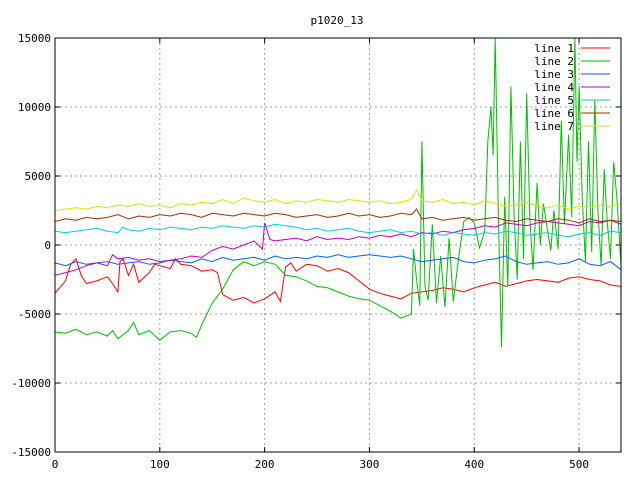  Describe the element at coordinates (554, 61) in the screenshot. I see `legend-label: line 2` at that location.